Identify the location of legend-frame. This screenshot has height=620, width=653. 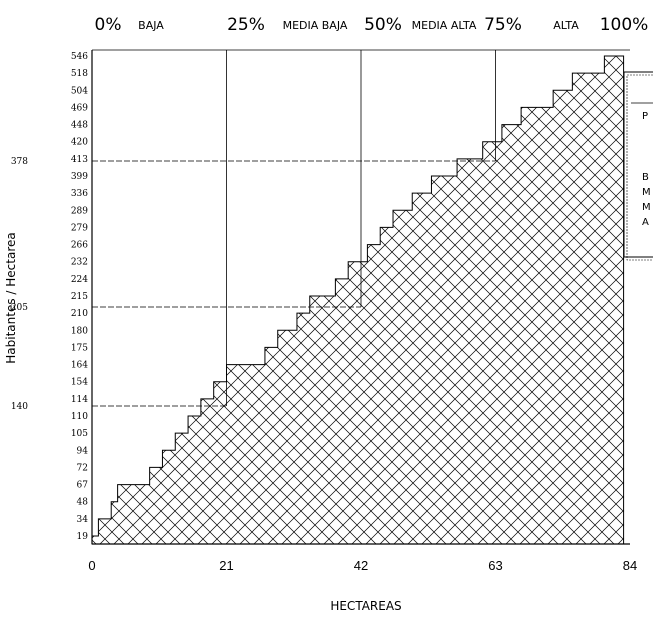
(638, 164).